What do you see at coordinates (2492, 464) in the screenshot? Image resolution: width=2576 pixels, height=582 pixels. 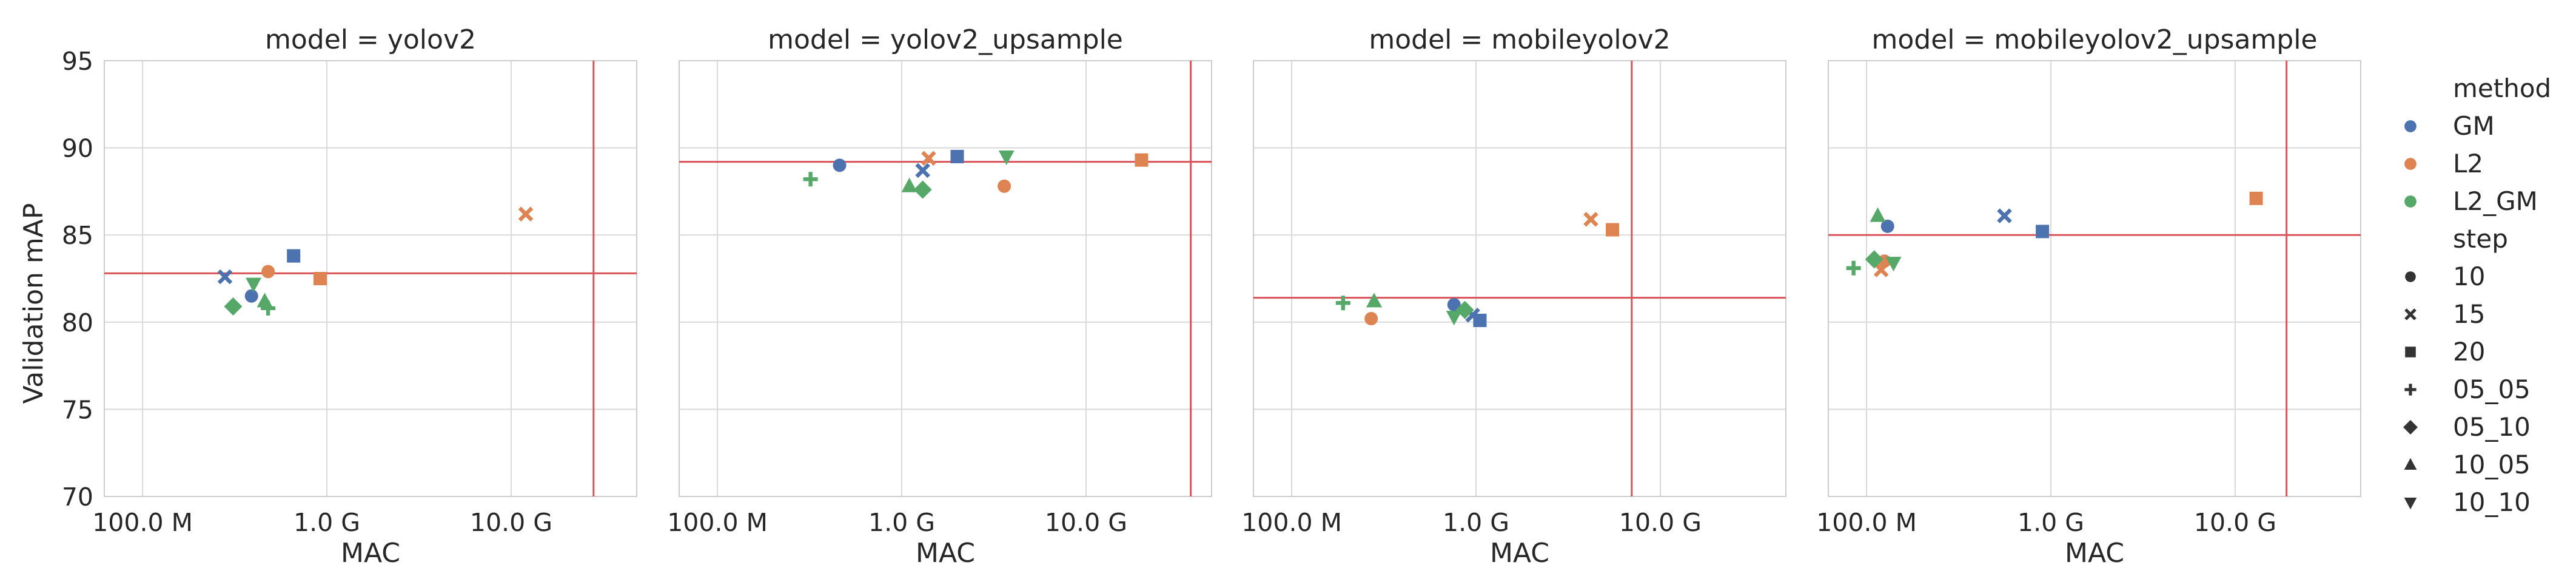 I see `legend-item-label: 10_05` at bounding box center [2492, 464].